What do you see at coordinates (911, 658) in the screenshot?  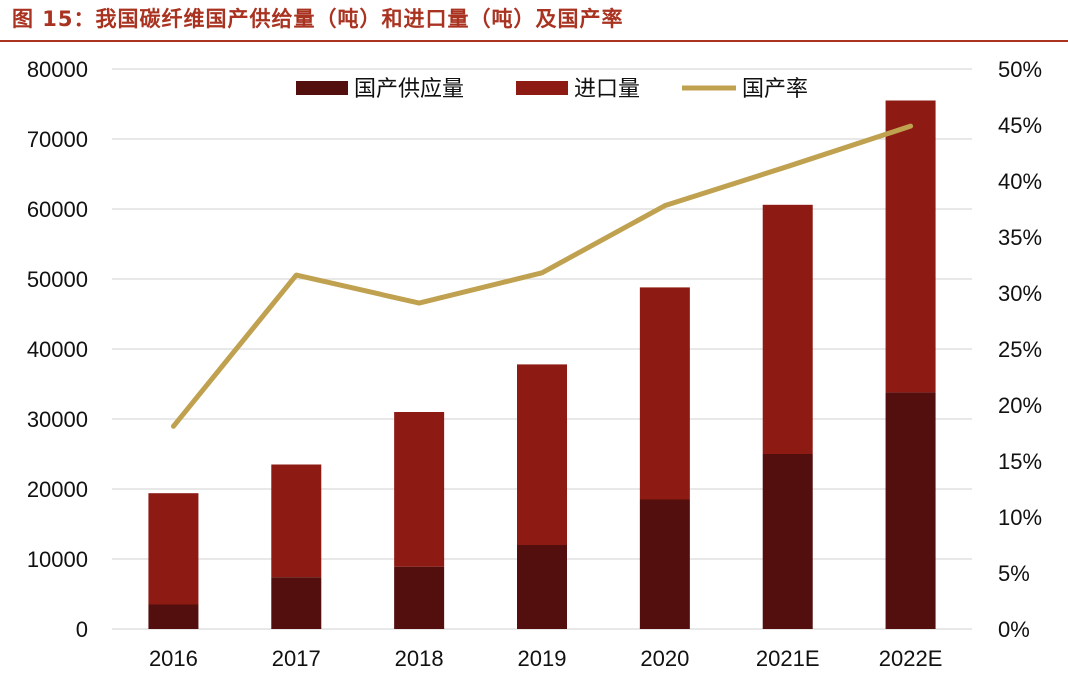 I see `x-axis-tick-label: 2022E` at bounding box center [911, 658].